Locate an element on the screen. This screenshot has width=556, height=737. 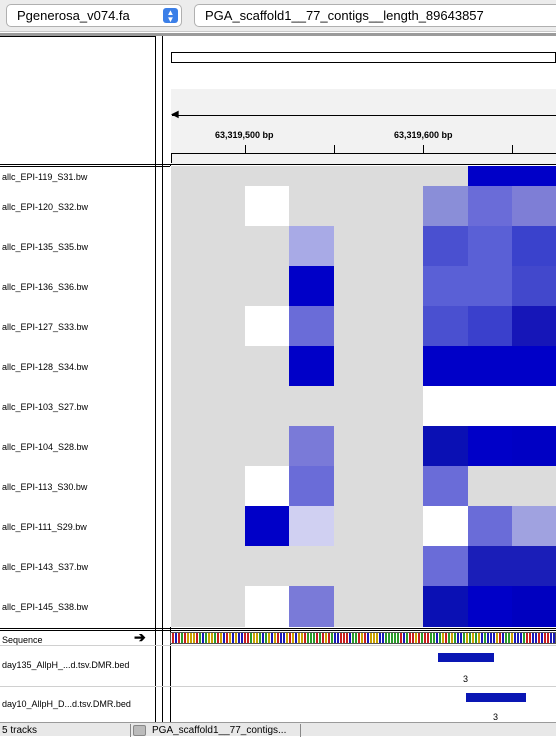
bed-track-name: day135_AllpH_...d.tsv.DMR.bed is located at coordinates (66, 665).